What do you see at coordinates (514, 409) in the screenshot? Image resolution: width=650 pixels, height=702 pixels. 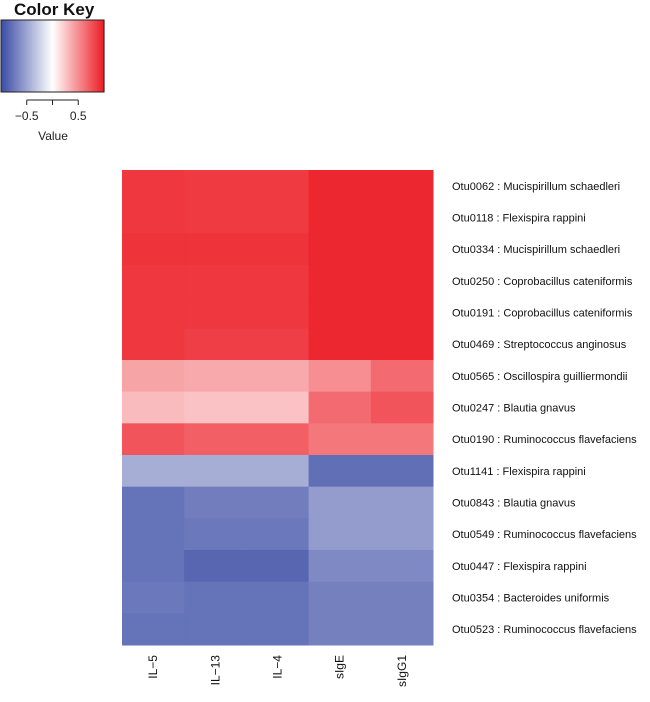 I see `row-label: Otu0247 : Blautia gnavus` at bounding box center [514, 409].